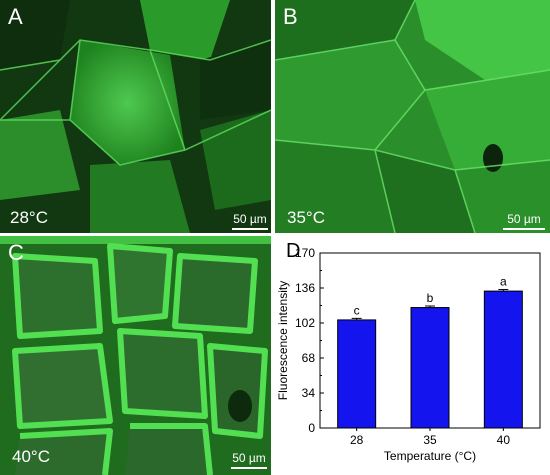  I want to click on scale-bar-b: 50 µm, so click(524, 221).